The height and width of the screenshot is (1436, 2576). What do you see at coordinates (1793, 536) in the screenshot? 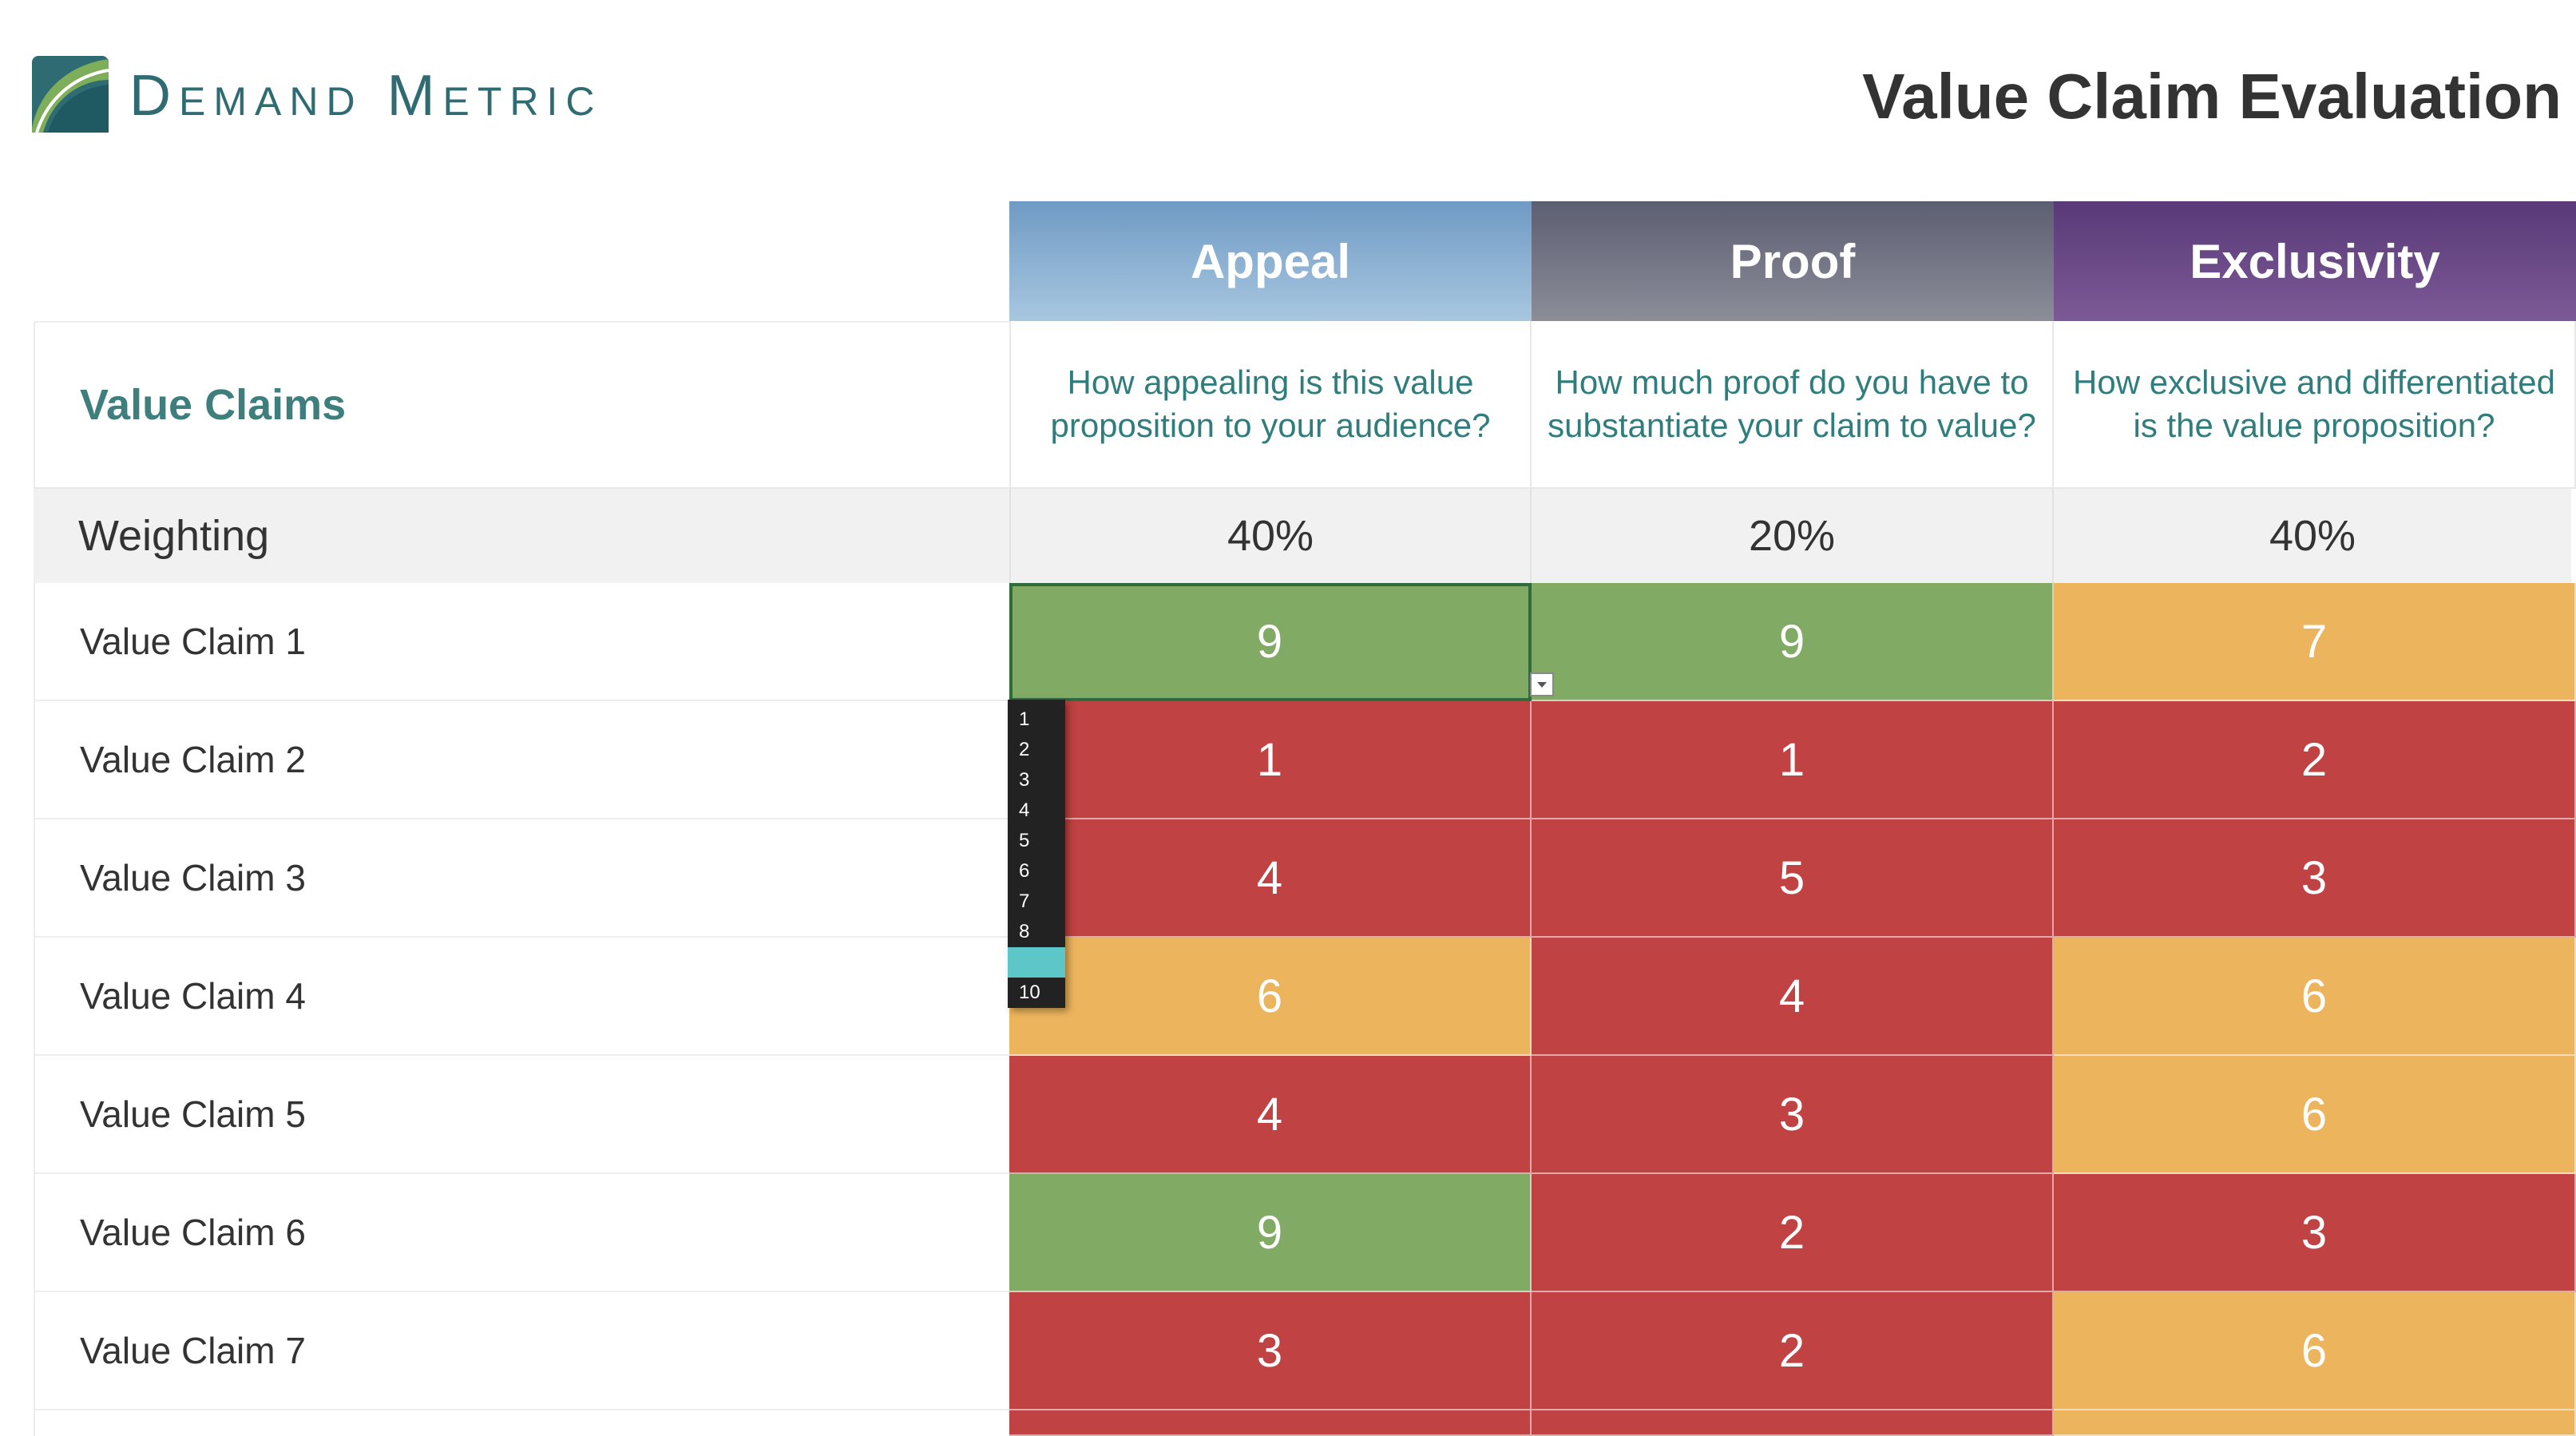
I see `weight-proof: 20%` at bounding box center [1793, 536].